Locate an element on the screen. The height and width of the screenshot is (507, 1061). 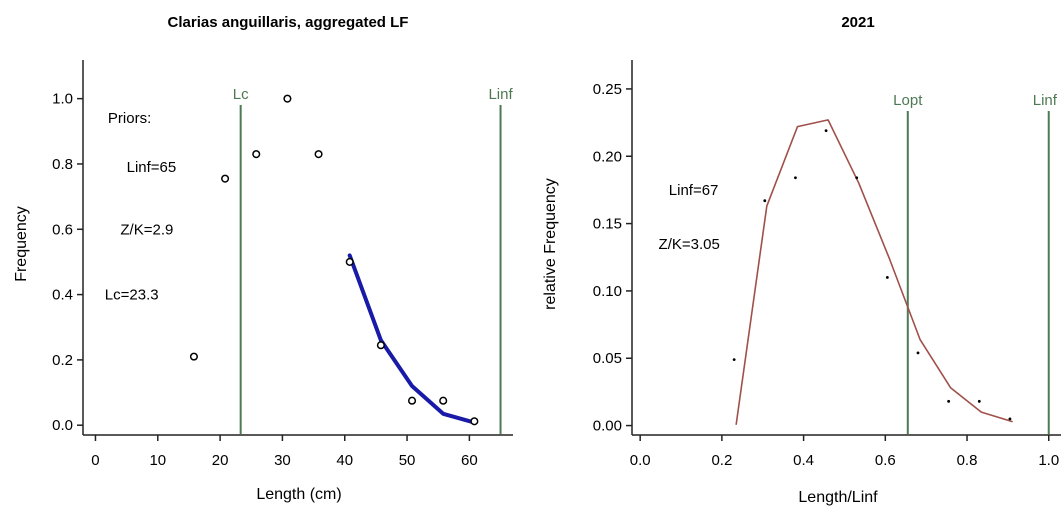
R-y-tick-label: 0.00 is located at coordinates (607, 426).